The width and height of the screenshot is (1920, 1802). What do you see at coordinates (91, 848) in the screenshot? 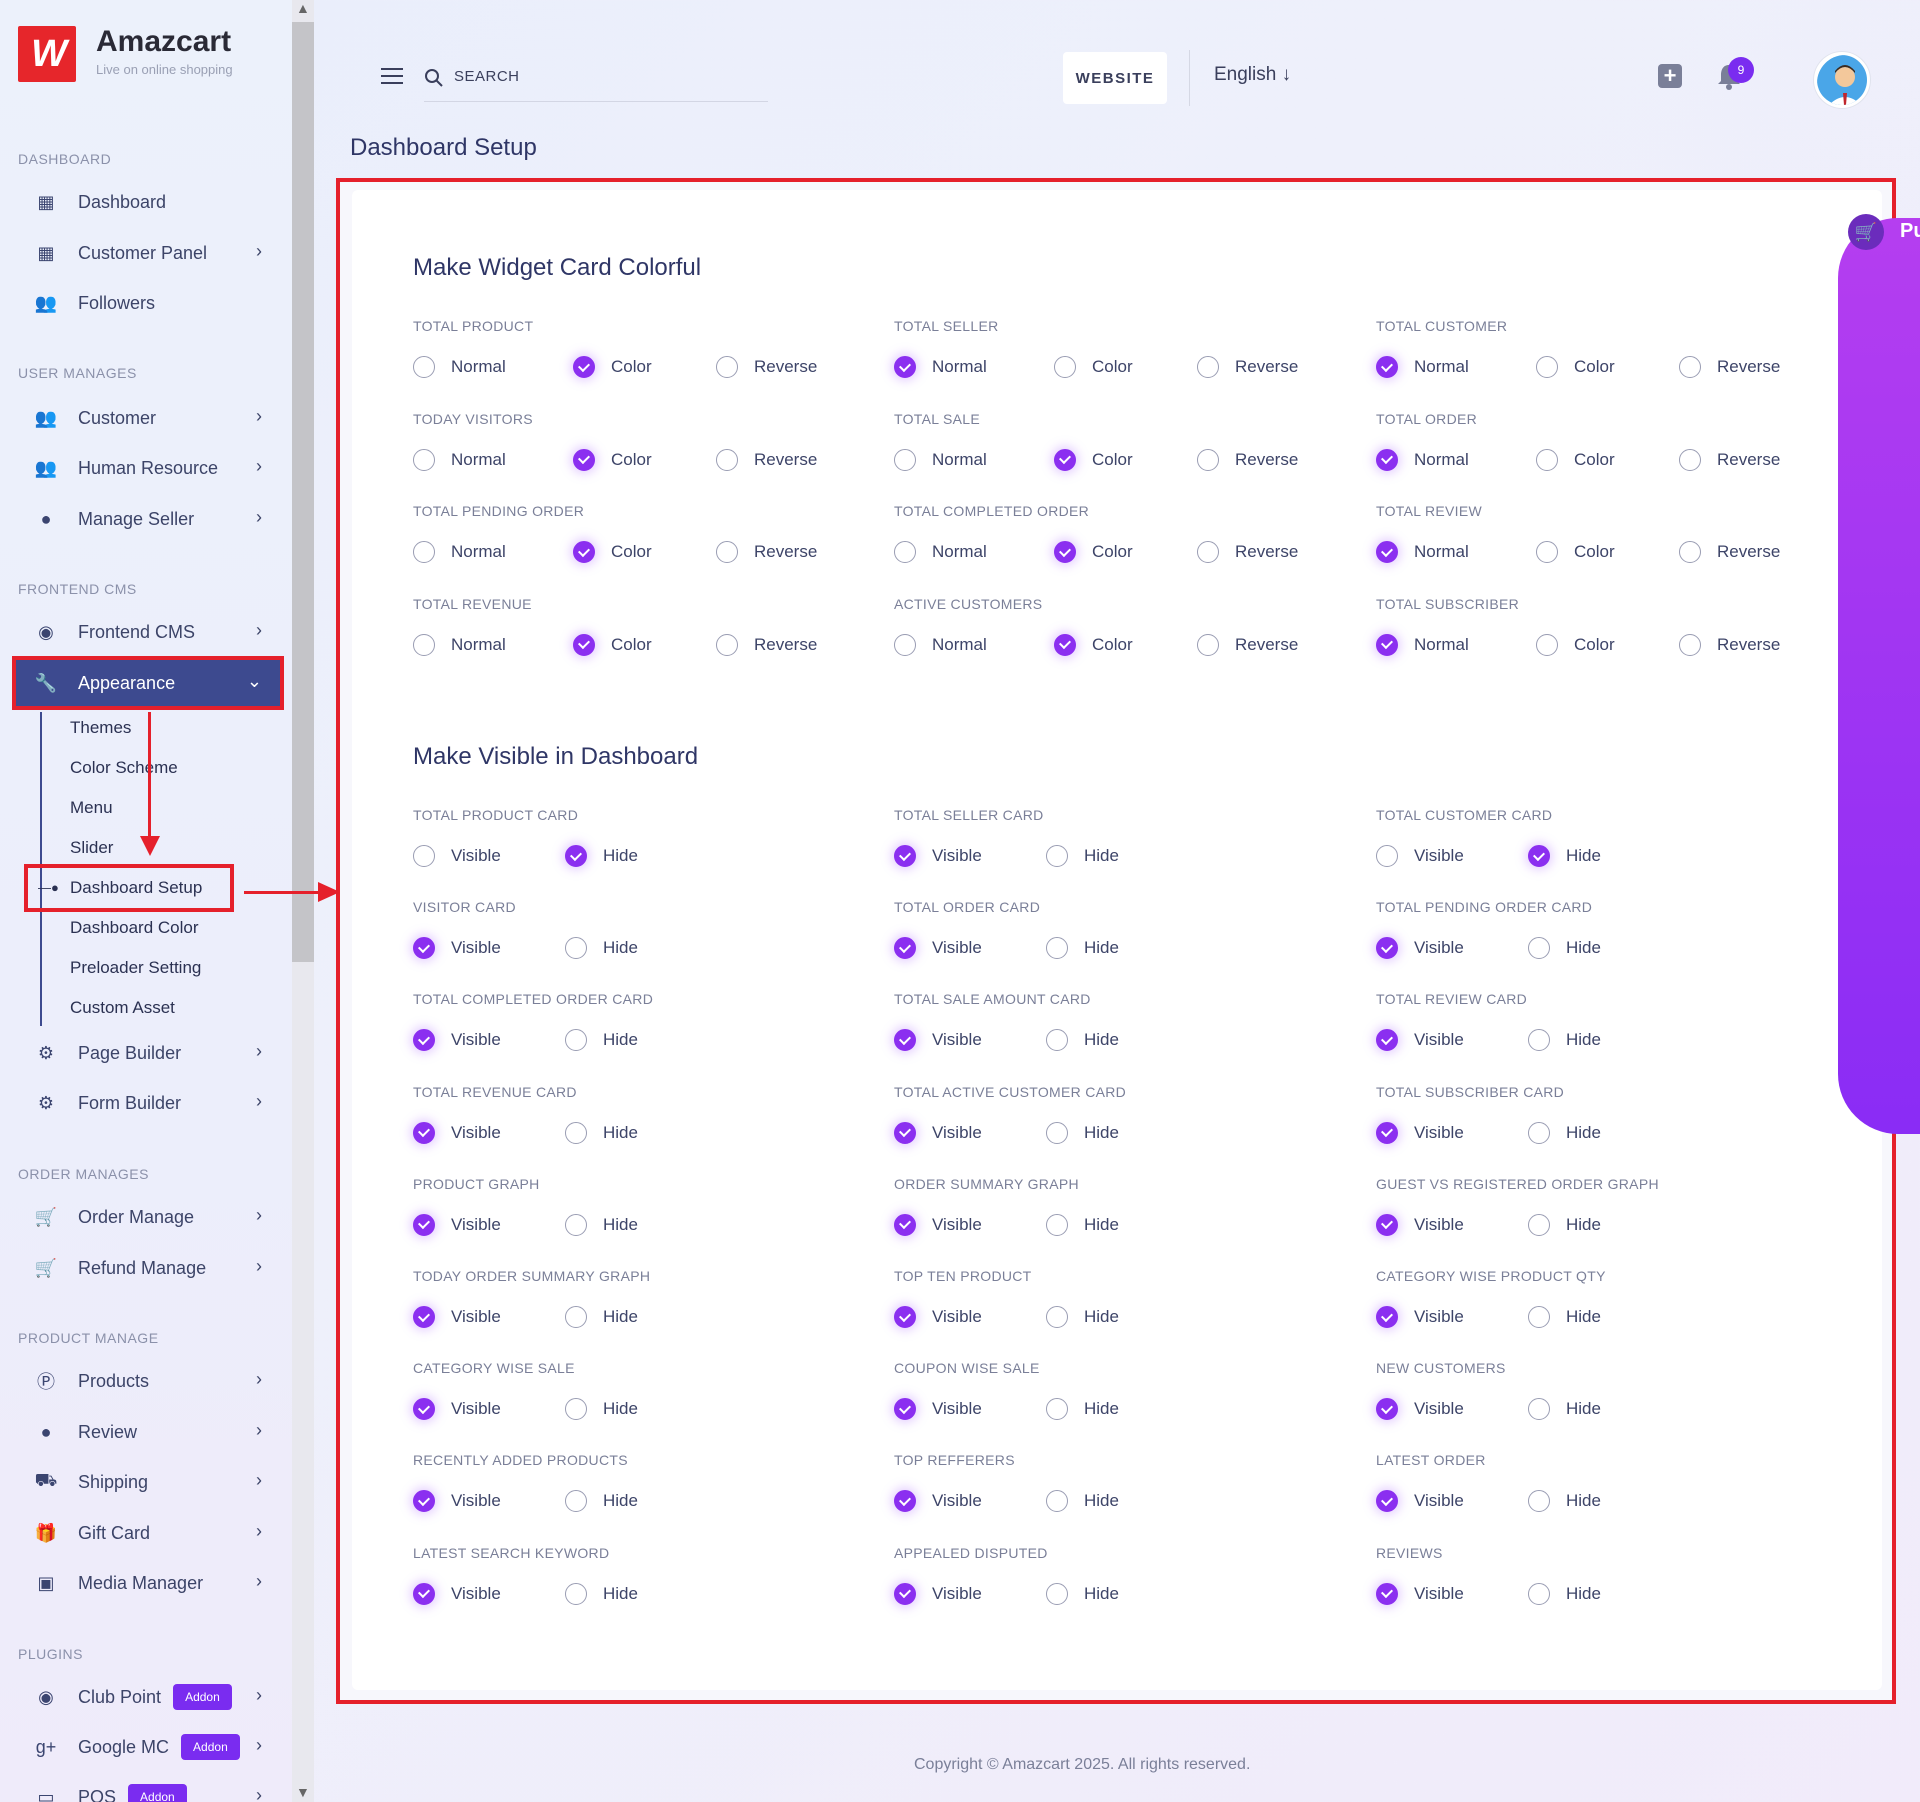
I see `submenu-item-slider: Slider` at bounding box center [91, 848].